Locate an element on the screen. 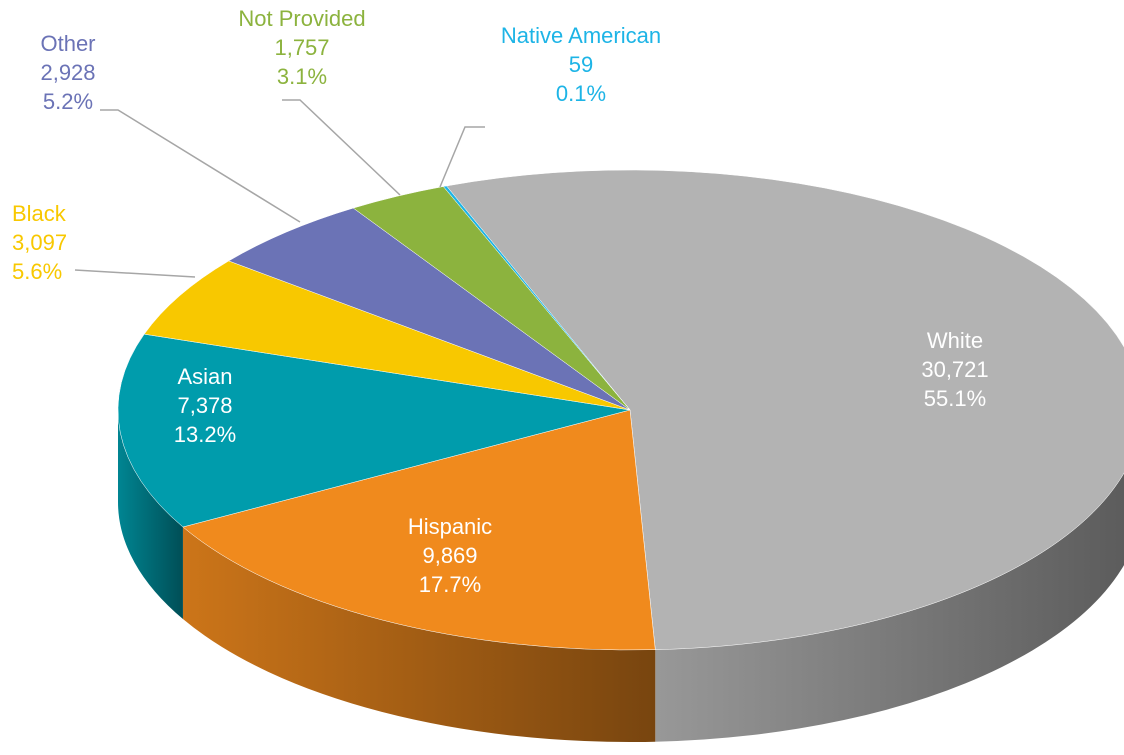  value-label: 1,757 is located at coordinates (301, 47).